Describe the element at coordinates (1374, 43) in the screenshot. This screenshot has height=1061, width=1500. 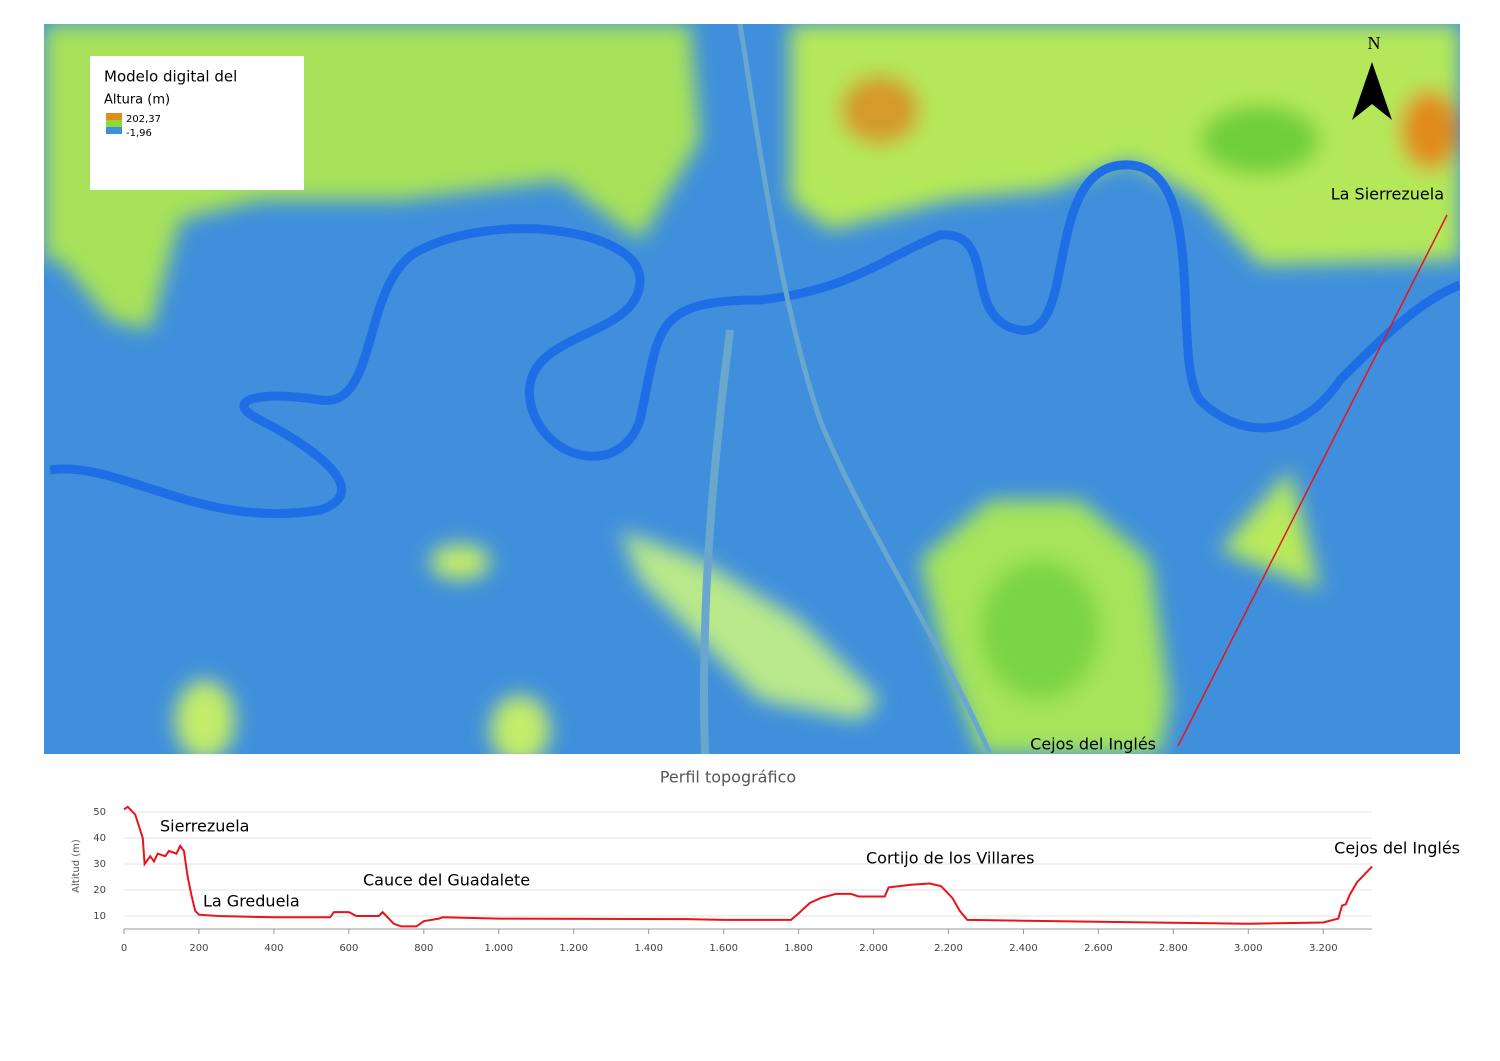
I see `north-label: N` at that location.